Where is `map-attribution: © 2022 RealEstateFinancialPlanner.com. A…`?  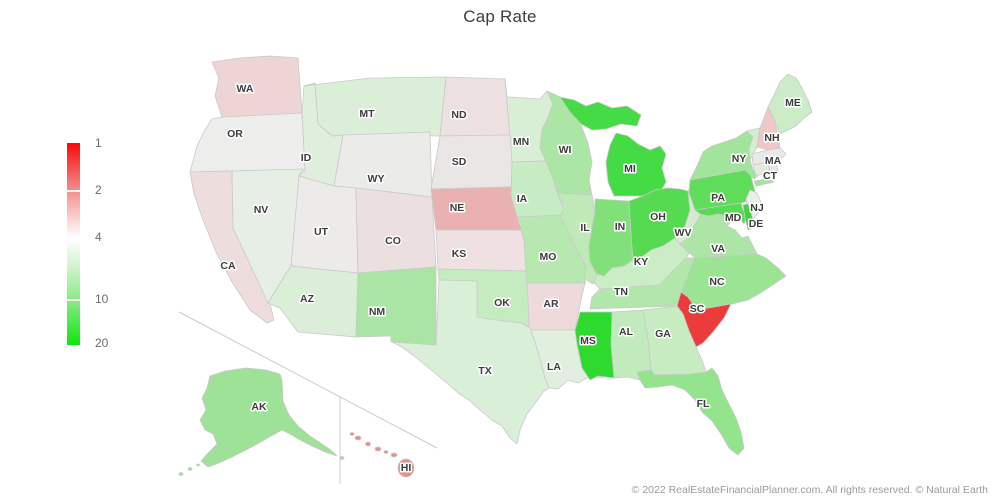
map-attribution: © 2022 RealEstateFinancialPlanner.com. A… is located at coordinates (809, 490).